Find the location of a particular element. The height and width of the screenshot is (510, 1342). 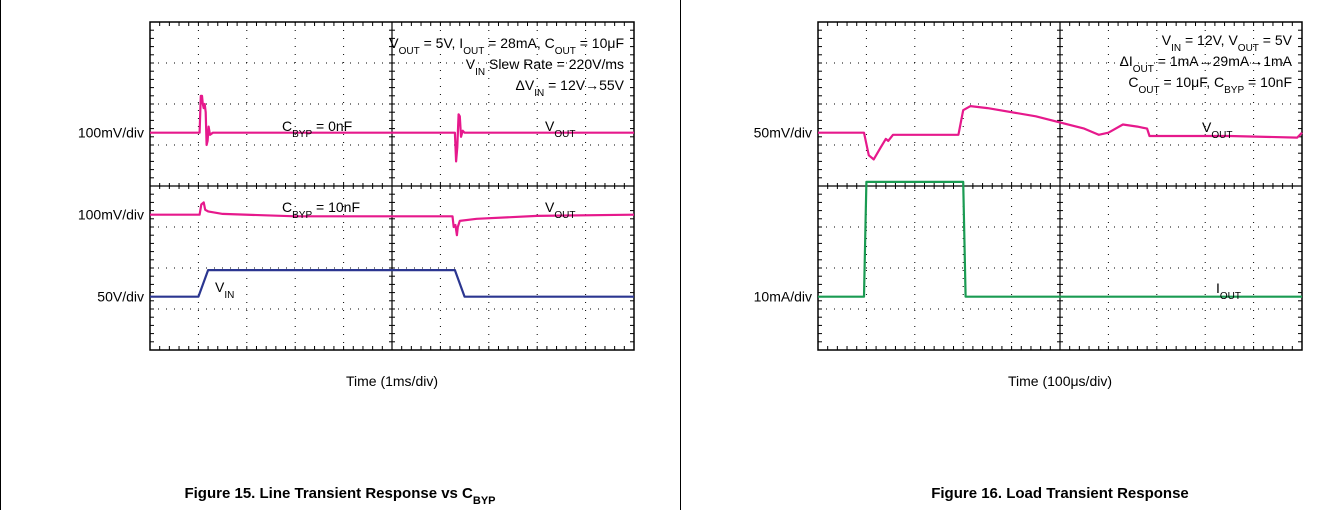

figure-caption-sub: BYP is located at coordinates (484, 501).